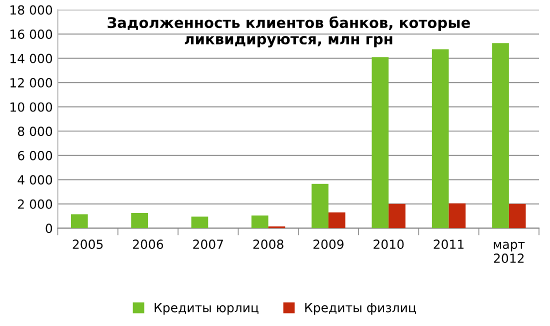 The width and height of the screenshot is (550, 326). Describe the element at coordinates (87, 244) in the screenshot. I see `x-tick-label: 2005` at that location.